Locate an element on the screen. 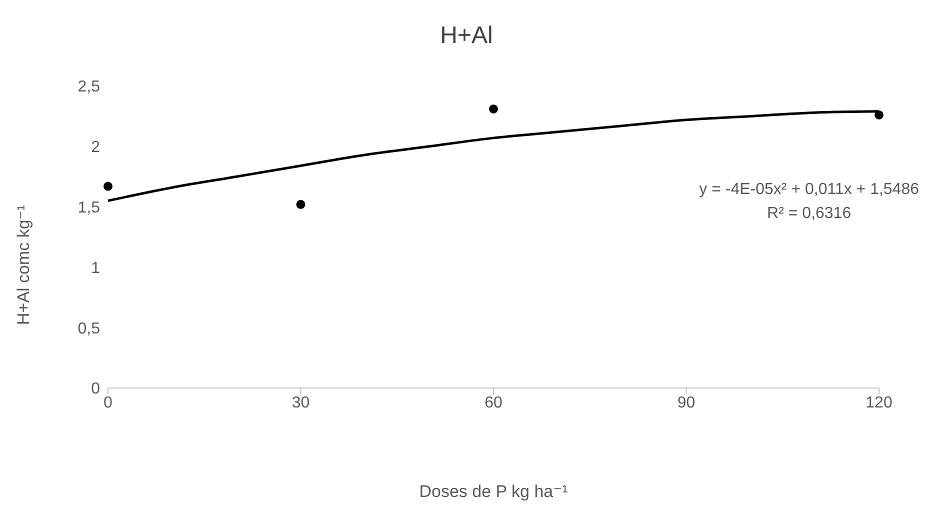 This screenshot has width=933, height=527. annotation: R² = 0,6316 is located at coordinates (809, 214).